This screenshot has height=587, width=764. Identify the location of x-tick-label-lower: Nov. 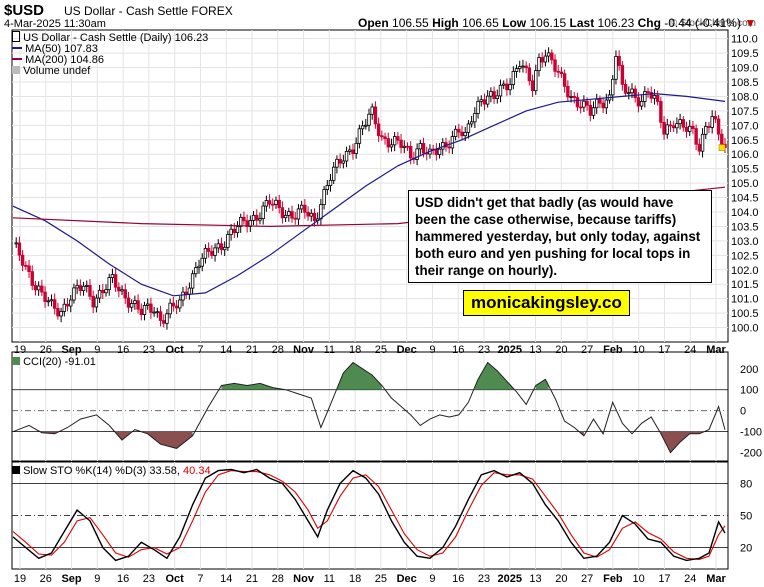
(304, 579).